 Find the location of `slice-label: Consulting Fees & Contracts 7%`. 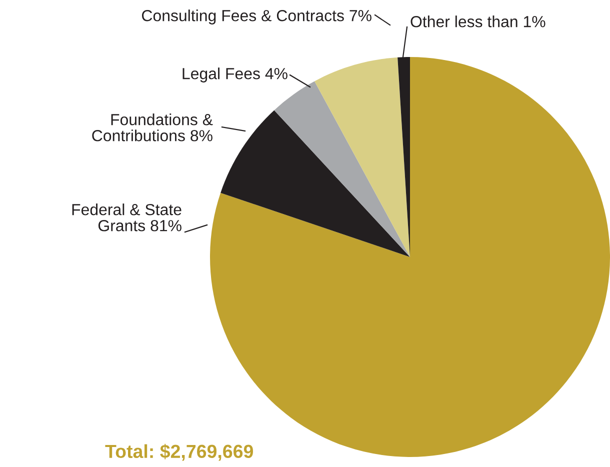

slice-label: Consulting Fees & Contracts 7% is located at coordinates (257, 17).